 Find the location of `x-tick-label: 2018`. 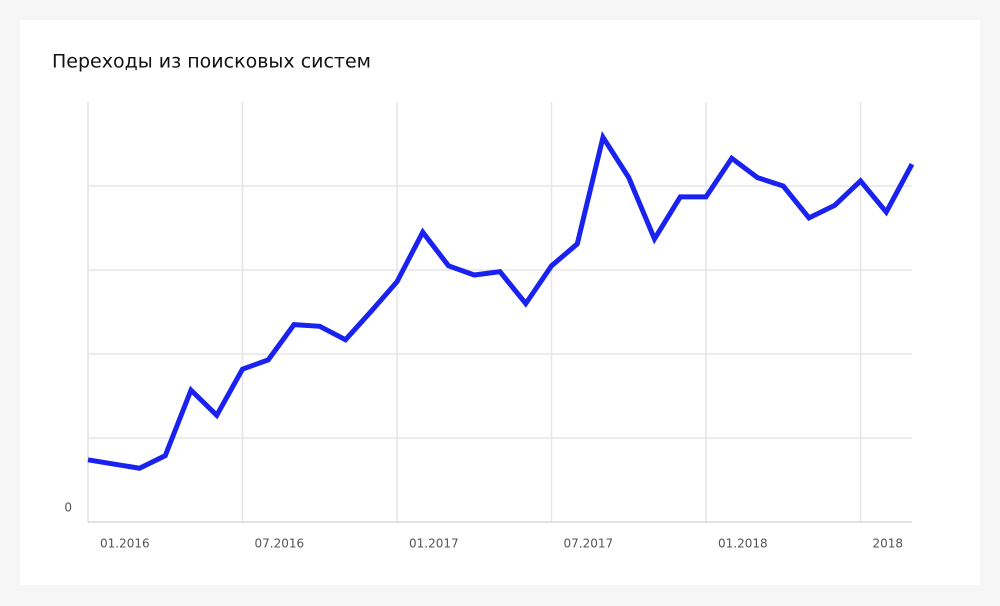

x-tick-label: 2018 is located at coordinates (888, 544).